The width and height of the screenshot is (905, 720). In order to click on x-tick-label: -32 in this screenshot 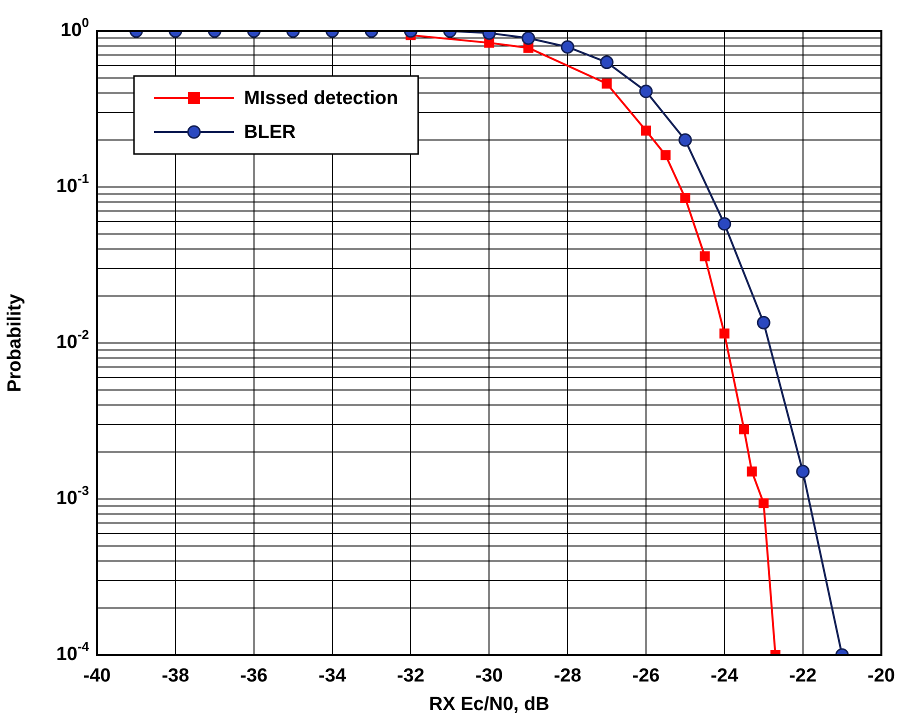, I will do `click(410, 676)`.